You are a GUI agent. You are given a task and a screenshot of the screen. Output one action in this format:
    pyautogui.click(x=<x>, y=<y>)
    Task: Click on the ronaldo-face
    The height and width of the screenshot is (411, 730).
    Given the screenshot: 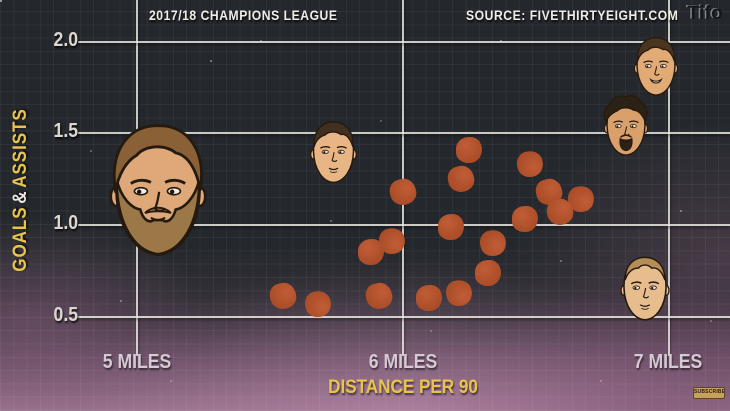 What is the action you would take?
    pyautogui.click(x=656, y=67)
    